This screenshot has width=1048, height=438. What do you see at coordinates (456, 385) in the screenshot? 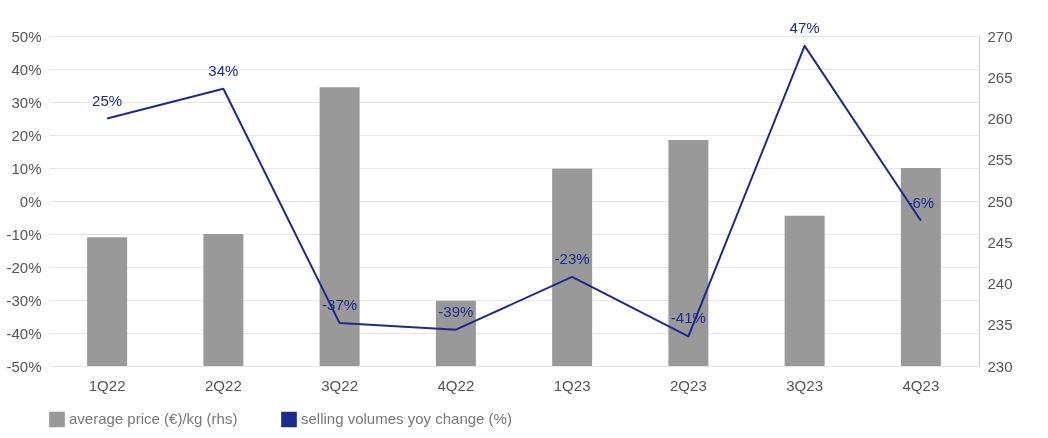
I see `x-tick-label: 4Q22` at bounding box center [456, 385].